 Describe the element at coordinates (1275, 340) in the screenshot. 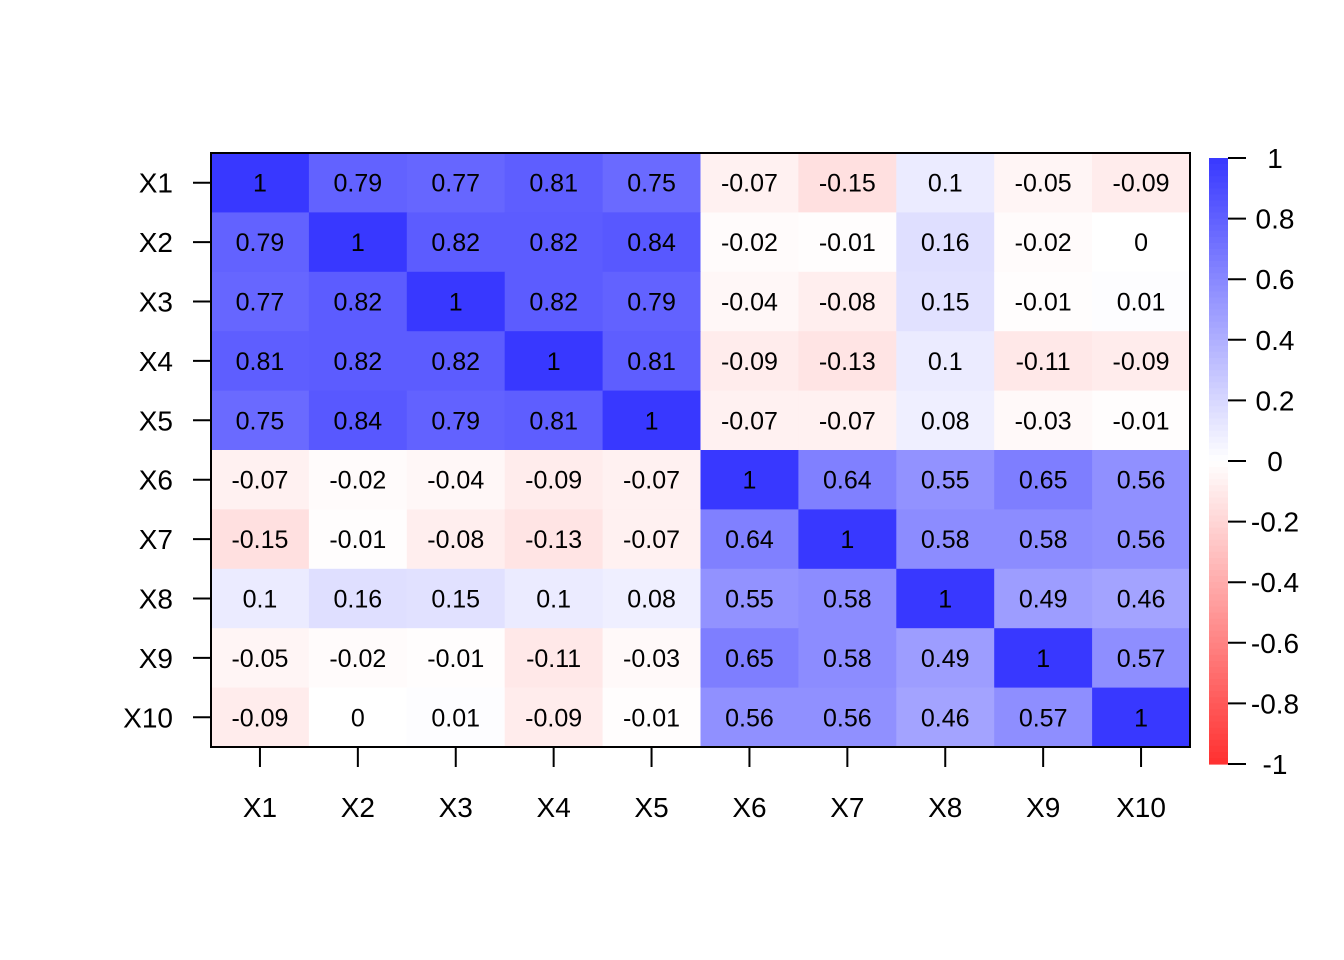

I see `legend-tick-label: 0.4` at that location.